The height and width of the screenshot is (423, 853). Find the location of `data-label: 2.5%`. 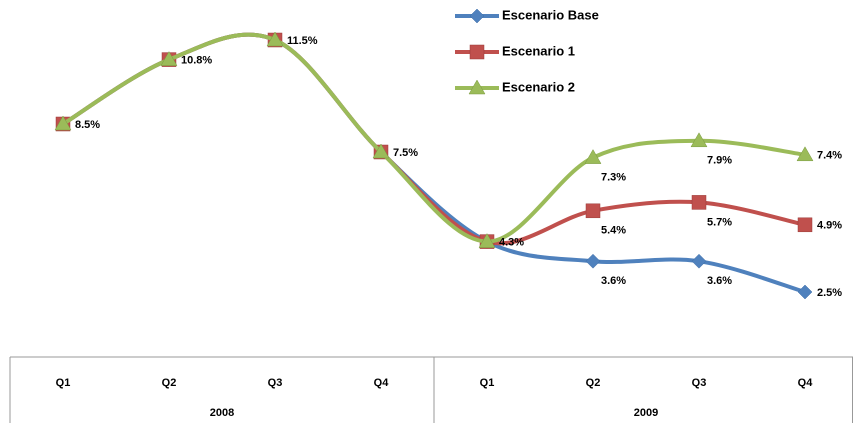

data-label: 2.5% is located at coordinates (829, 293).